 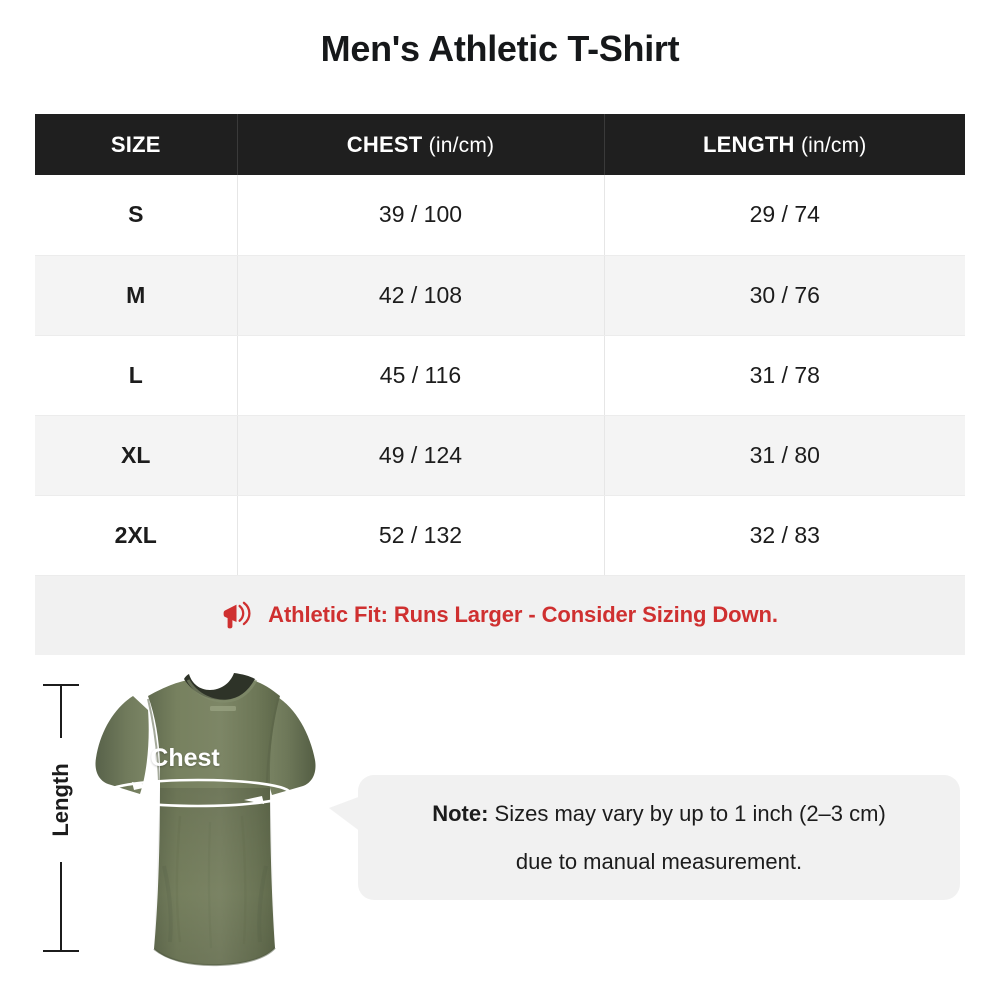 What do you see at coordinates (421, 375) in the screenshot?
I see `cell-chest: 45 / 116` at bounding box center [421, 375].